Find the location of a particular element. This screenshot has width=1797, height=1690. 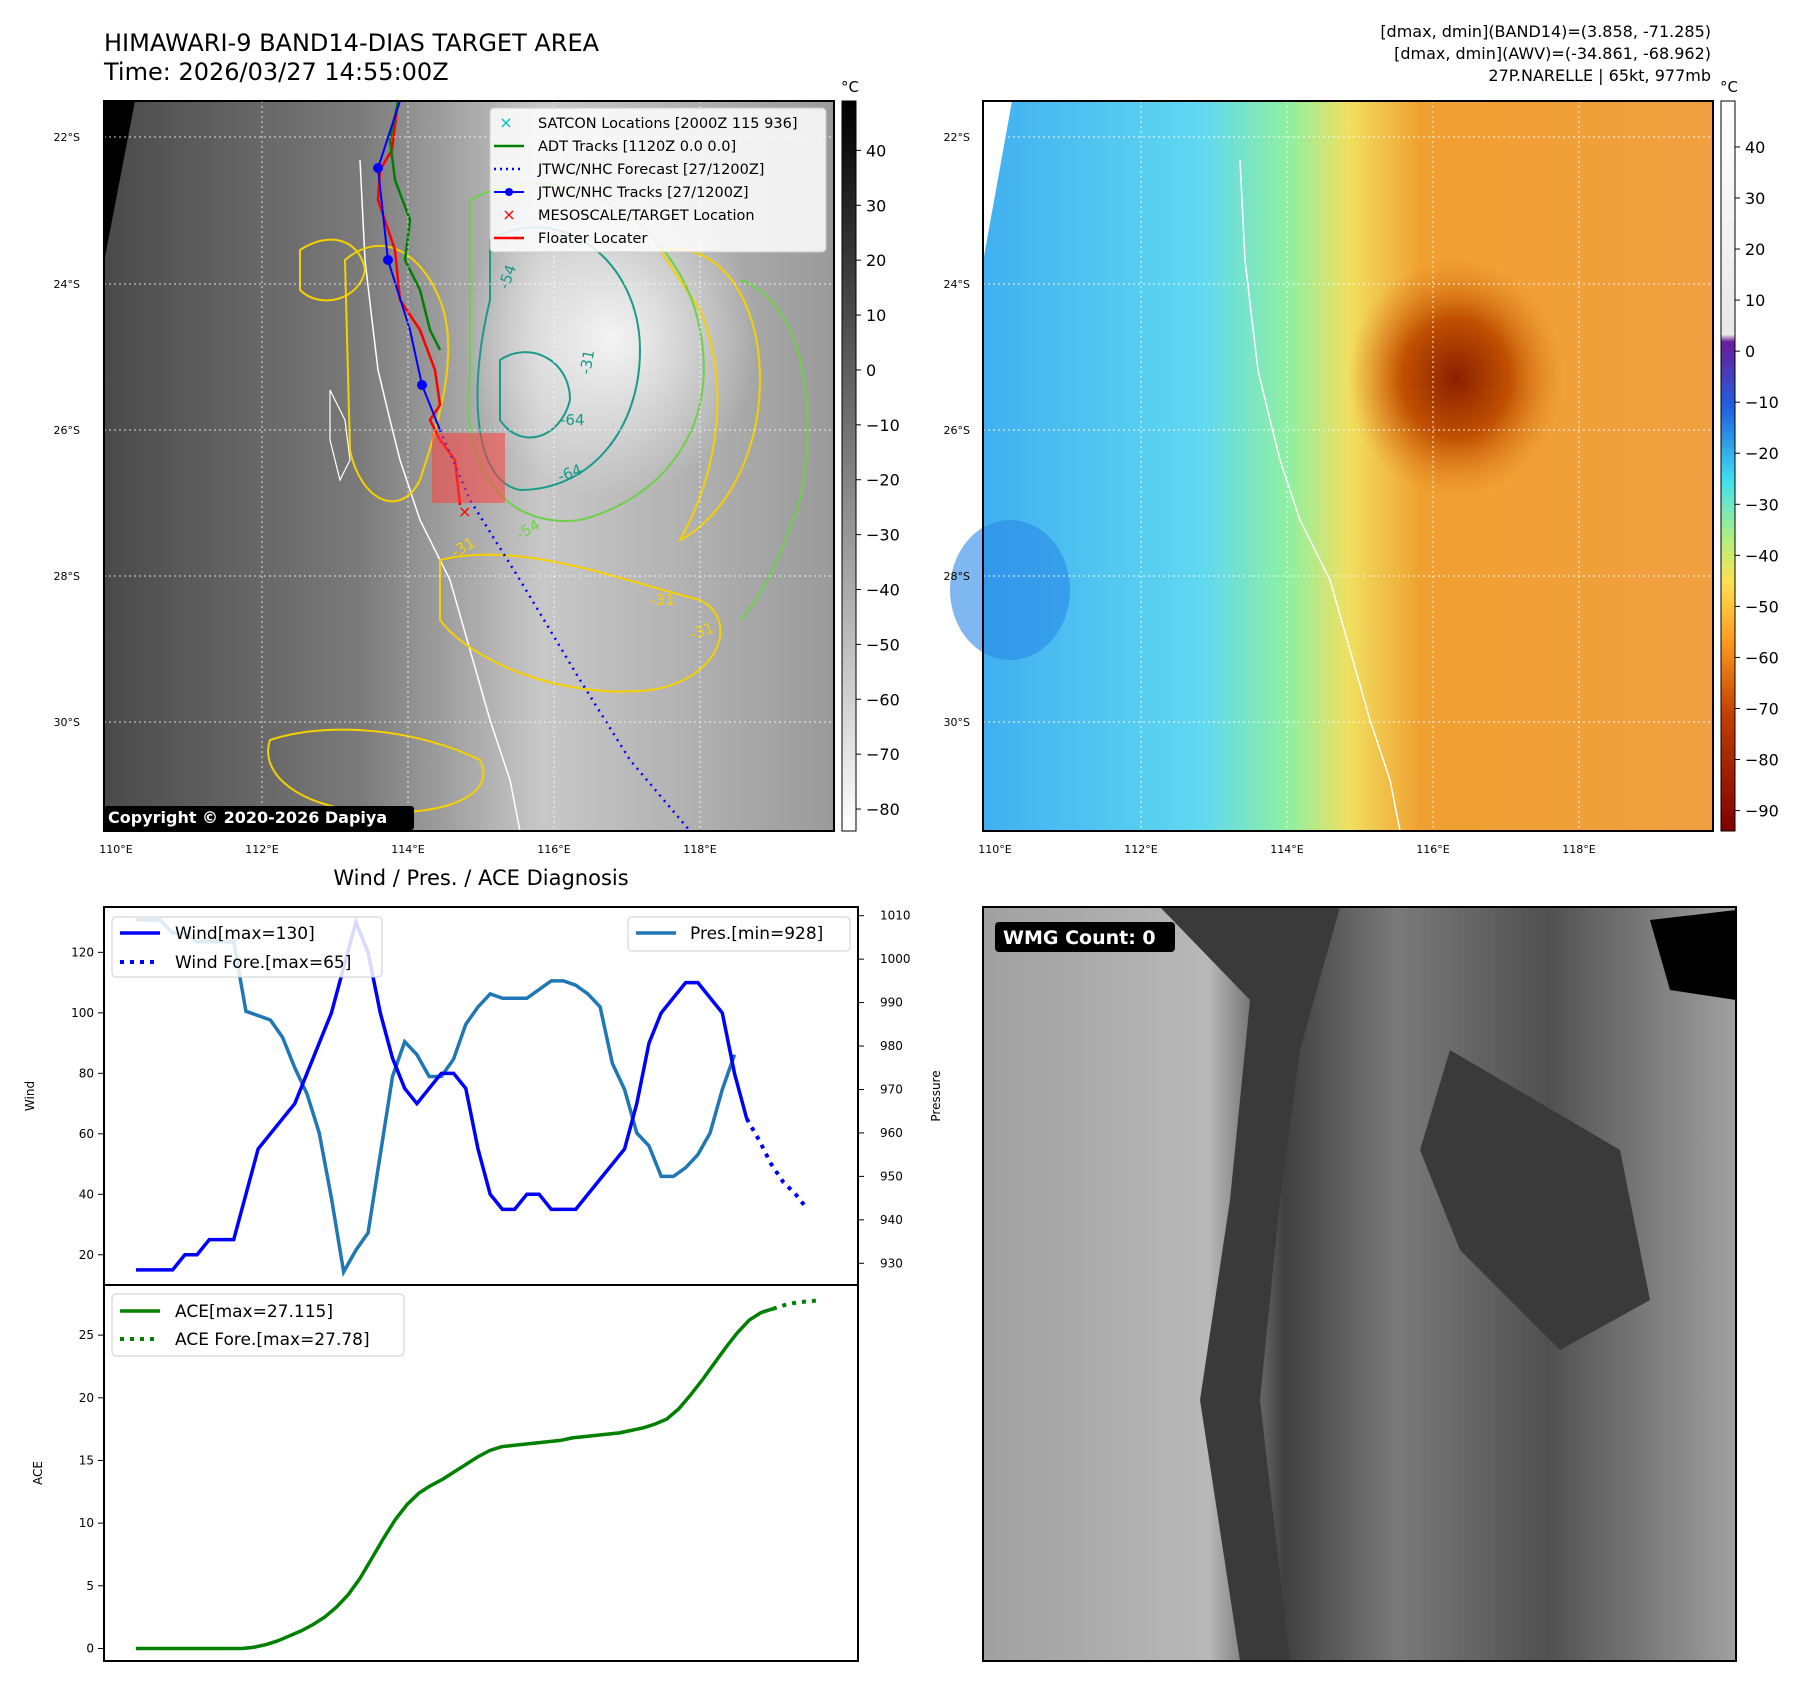

legend-satcon-label: SATCON Locations [2000Z 115 936] is located at coordinates (667, 124).